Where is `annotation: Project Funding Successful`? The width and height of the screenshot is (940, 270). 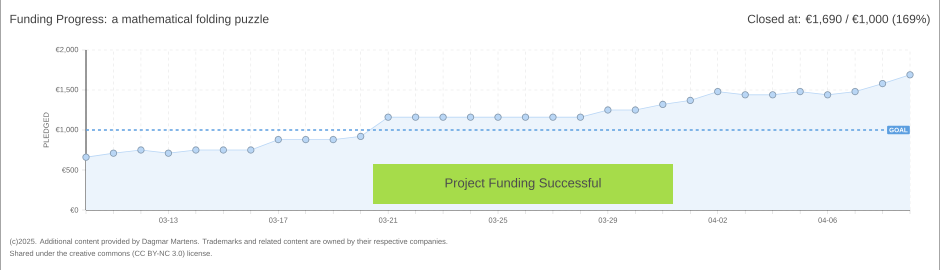
annotation: Project Funding Successful is located at coordinates (523, 184).